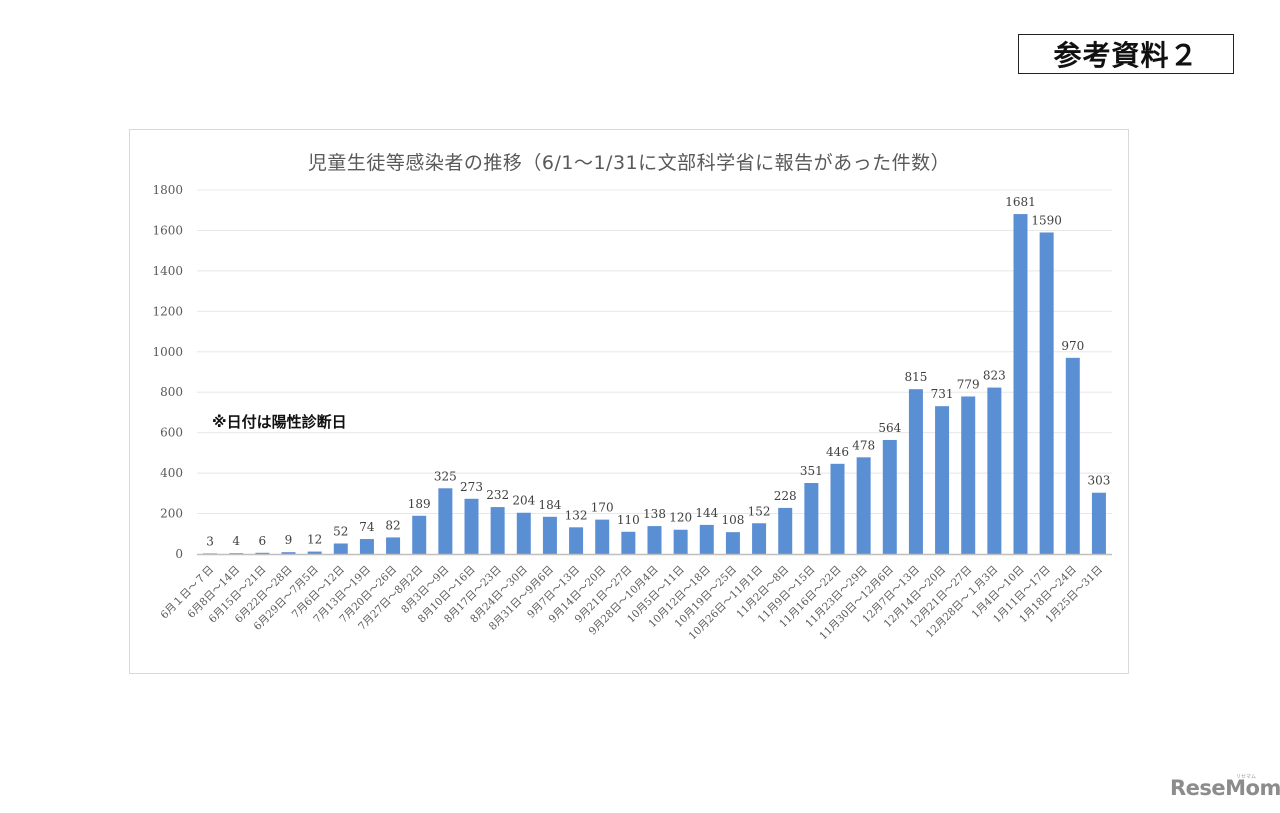 The height and width of the screenshot is (813, 1280). Describe the element at coordinates (759, 511) in the screenshot. I see `data-label: 152` at that location.